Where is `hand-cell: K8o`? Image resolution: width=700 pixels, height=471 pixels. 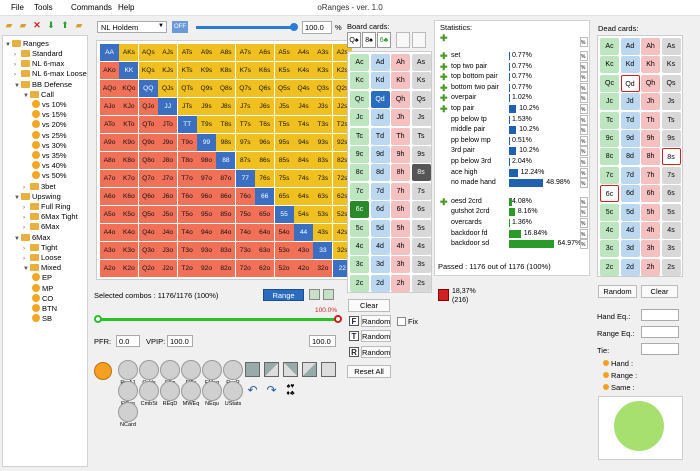 hand-cell: K8o is located at coordinates (129, 160).